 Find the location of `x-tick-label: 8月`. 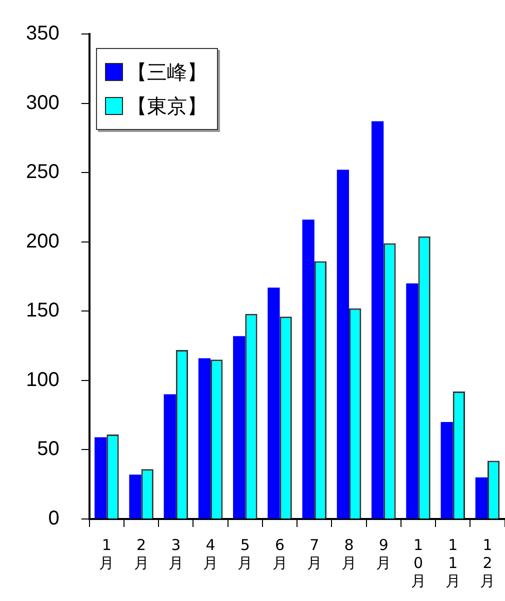

x-tick-label: 8月 is located at coordinates (349, 554).